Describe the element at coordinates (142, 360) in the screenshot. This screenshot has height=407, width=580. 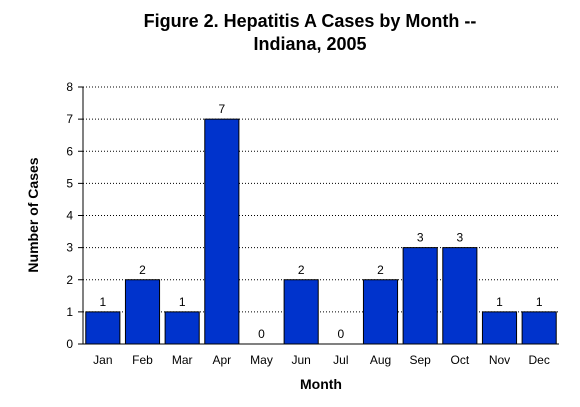
I see `x-tick-label-feb: Feb` at that location.